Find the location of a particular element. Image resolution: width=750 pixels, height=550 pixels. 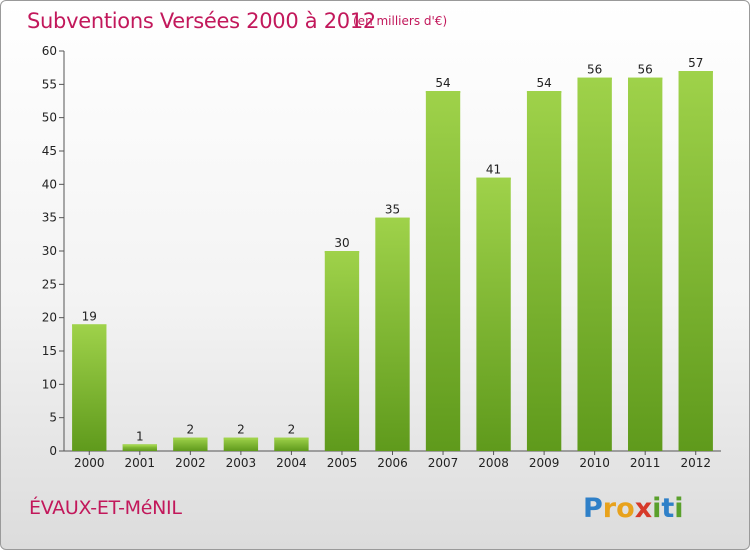

y-tick-label: 35 is located at coordinates (49, 218).